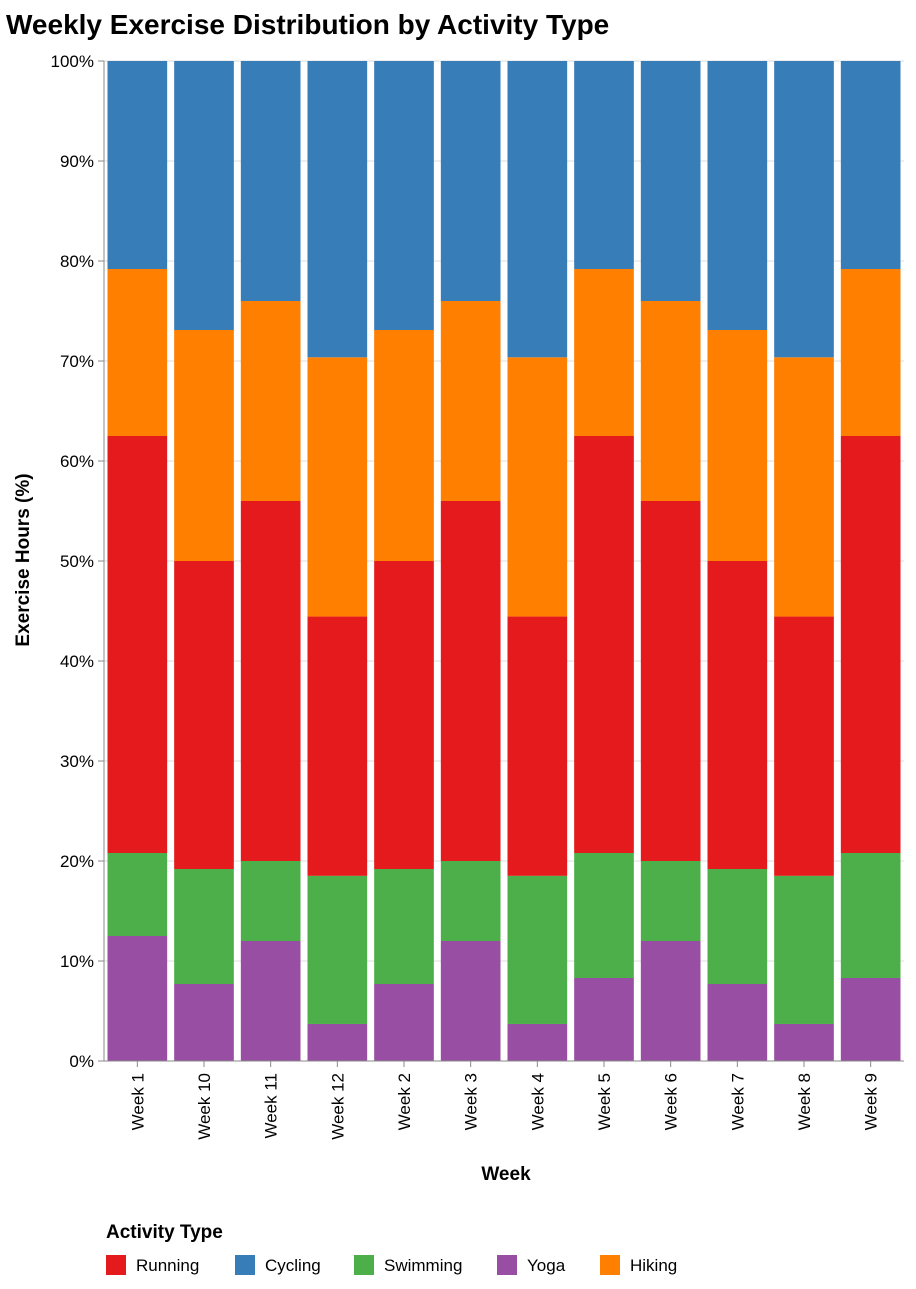 Image resolution: width=916 pixels, height=1289 pixels. Describe the element at coordinates (804, 746) in the screenshot. I see `bar-segment-running: Week 8 – Running: 25.9` at that location.